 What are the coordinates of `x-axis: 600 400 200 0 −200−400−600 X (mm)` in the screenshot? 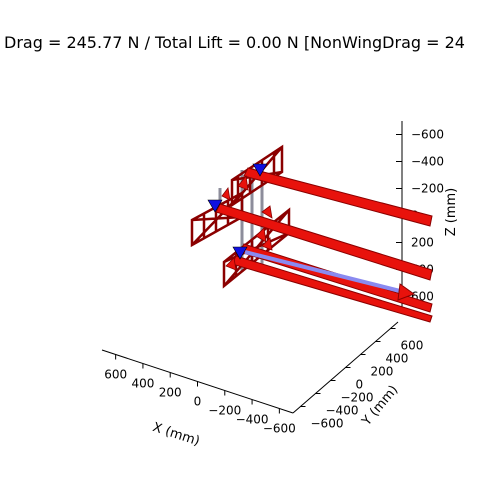 It's located at (198, 399).